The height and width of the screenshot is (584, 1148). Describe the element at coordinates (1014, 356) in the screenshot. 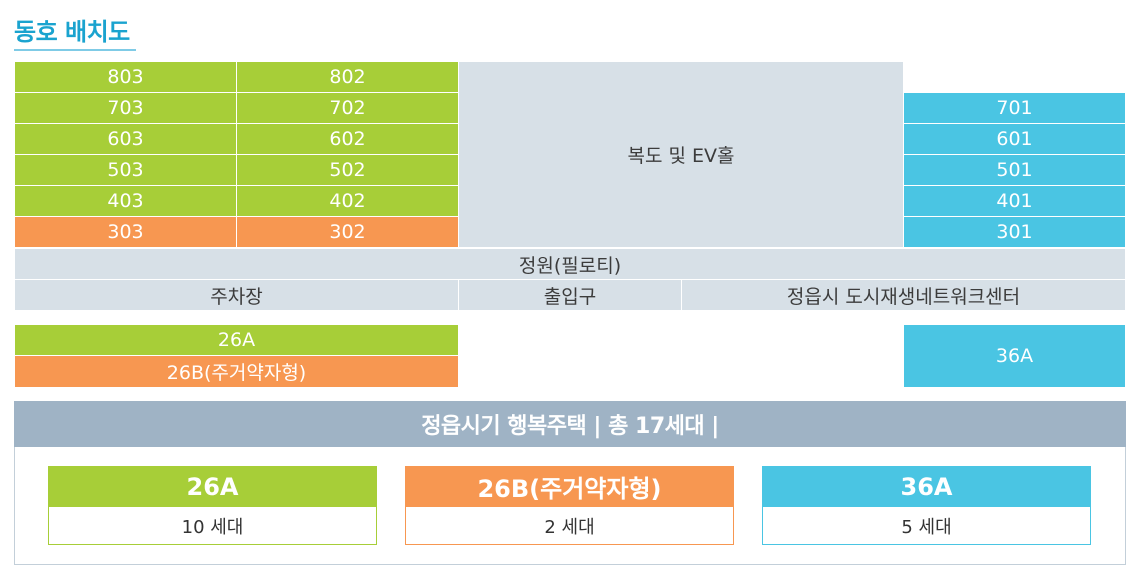

I see `legend-36a: 36A` at that location.